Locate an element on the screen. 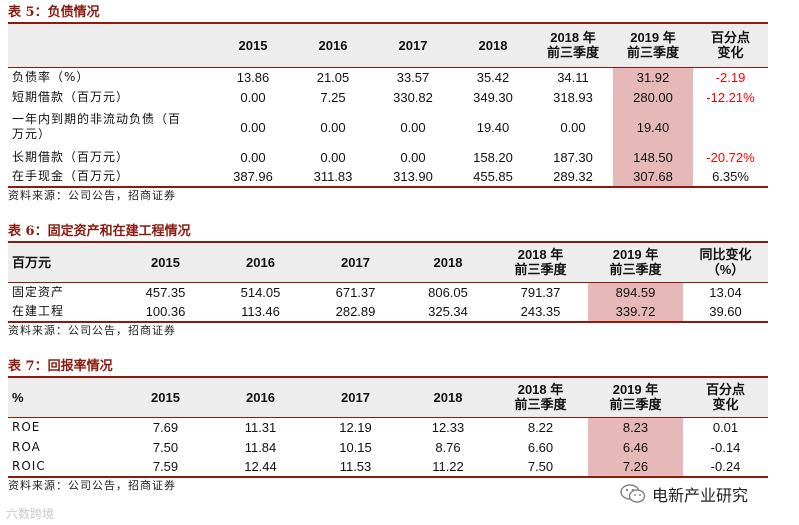 The width and height of the screenshot is (799, 525). cell: 806.05 is located at coordinates (448, 292).